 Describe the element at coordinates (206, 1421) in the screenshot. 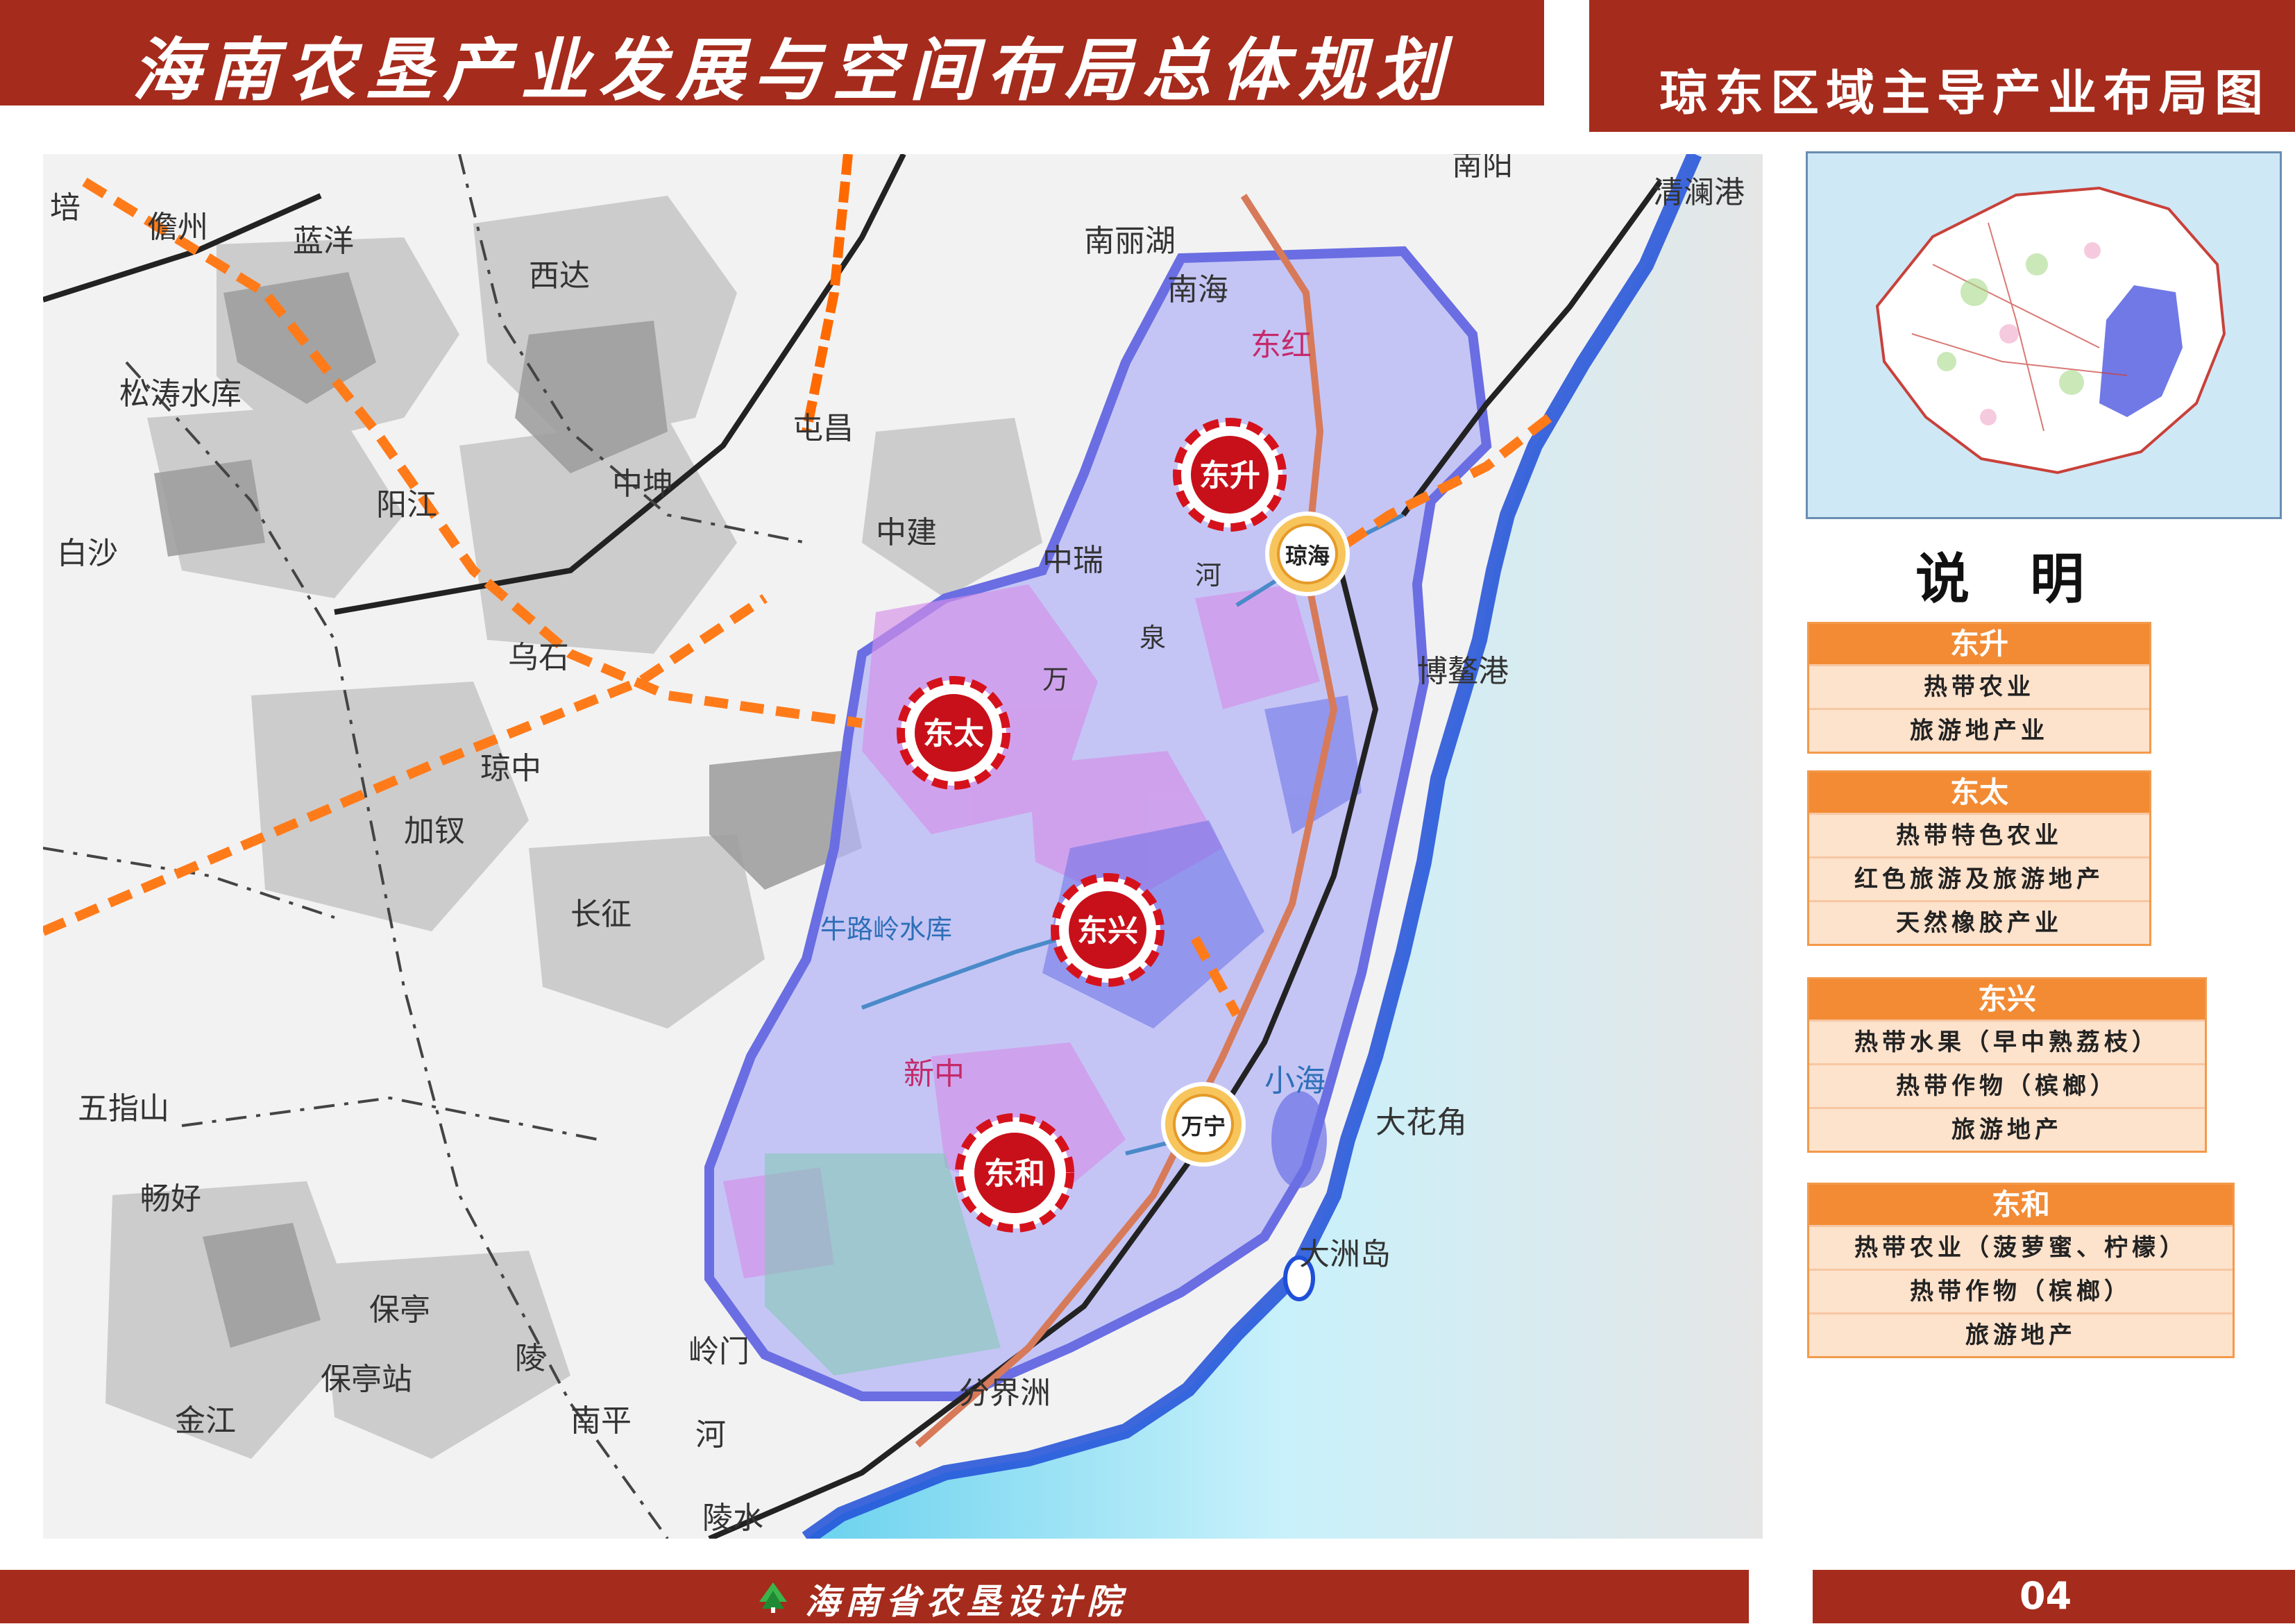

I see `place-label: 金江` at that location.